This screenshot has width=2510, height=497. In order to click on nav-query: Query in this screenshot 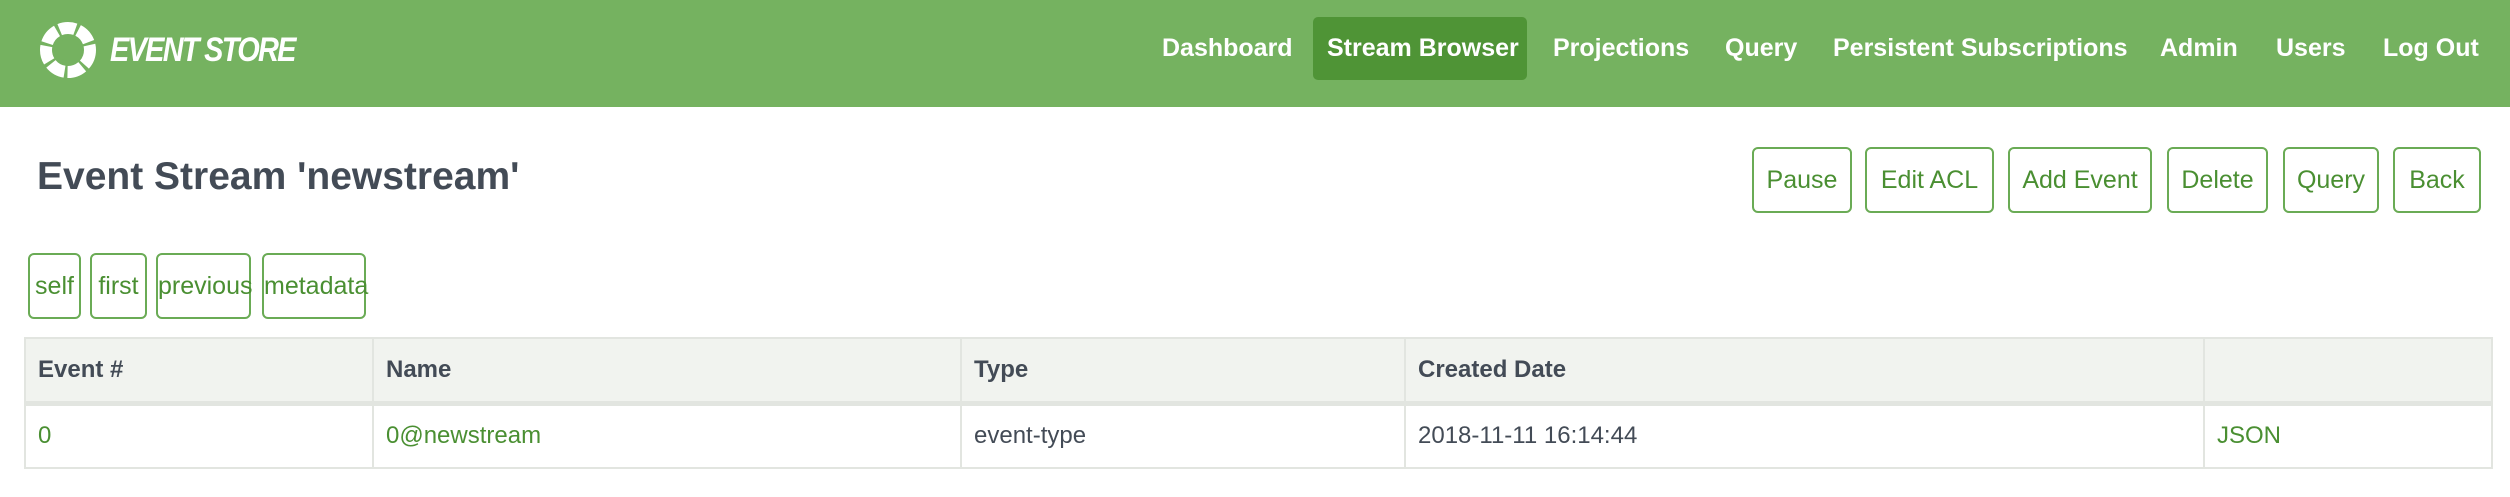, I will do `click(1761, 48)`.